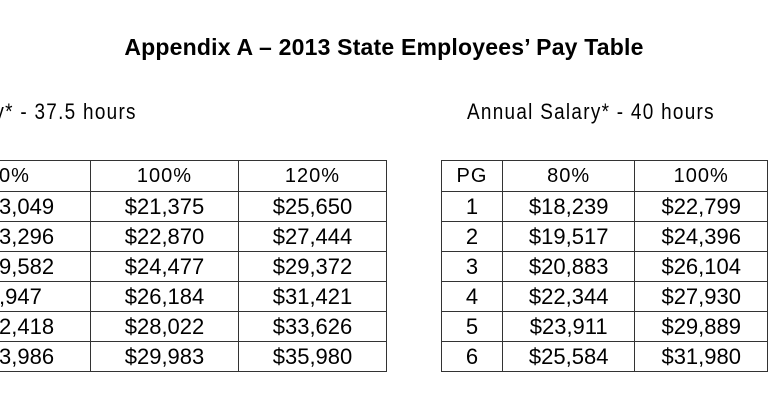 Image resolution: width=768 pixels, height=403 pixels. Describe the element at coordinates (472, 266) in the screenshot. I see `table-cell: 3` at that location.